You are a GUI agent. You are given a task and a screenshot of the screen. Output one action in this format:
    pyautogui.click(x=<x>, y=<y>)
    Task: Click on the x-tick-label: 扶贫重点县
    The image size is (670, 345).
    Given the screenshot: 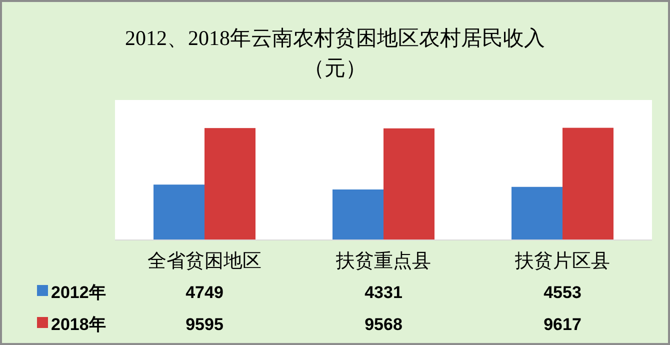 What is the action you would take?
    pyautogui.click(x=383, y=261)
    